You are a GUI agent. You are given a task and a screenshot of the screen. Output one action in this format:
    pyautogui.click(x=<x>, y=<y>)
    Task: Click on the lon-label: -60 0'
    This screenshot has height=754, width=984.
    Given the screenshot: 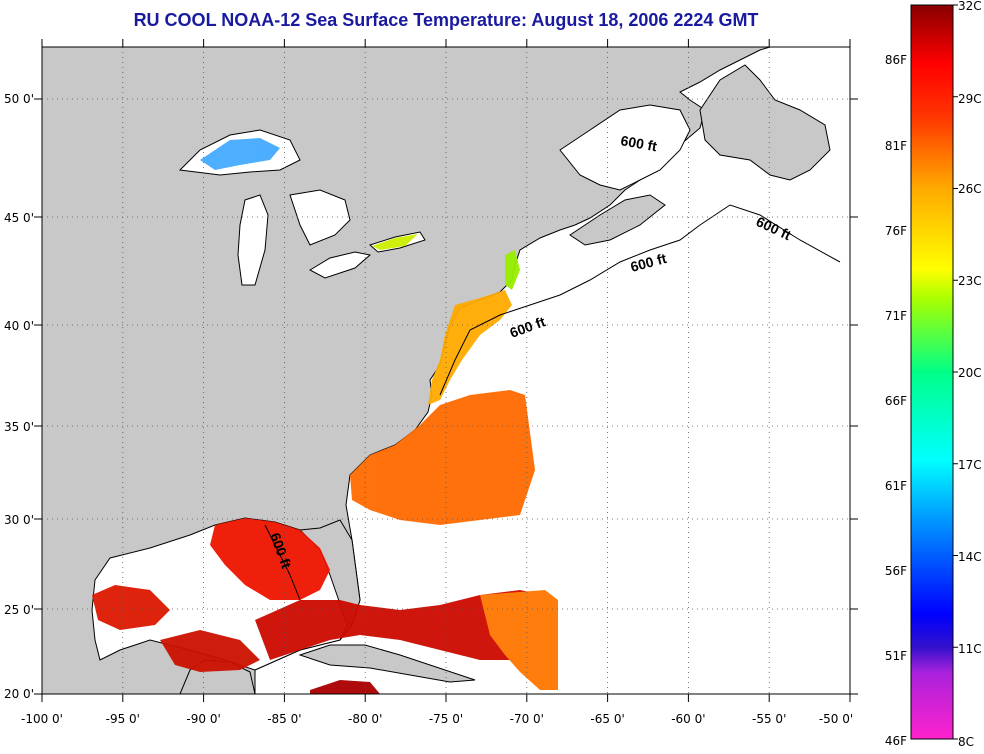 What is the action you would take?
    pyautogui.click(x=688, y=719)
    